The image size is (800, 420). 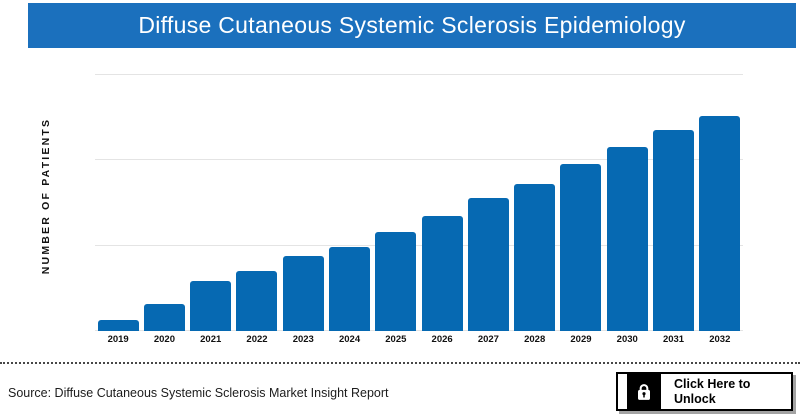 I want to click on lock-tile, so click(x=644, y=391).